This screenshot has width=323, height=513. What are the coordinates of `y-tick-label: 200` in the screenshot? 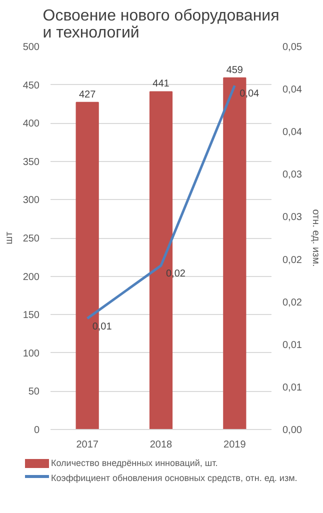 It's located at (31, 277).